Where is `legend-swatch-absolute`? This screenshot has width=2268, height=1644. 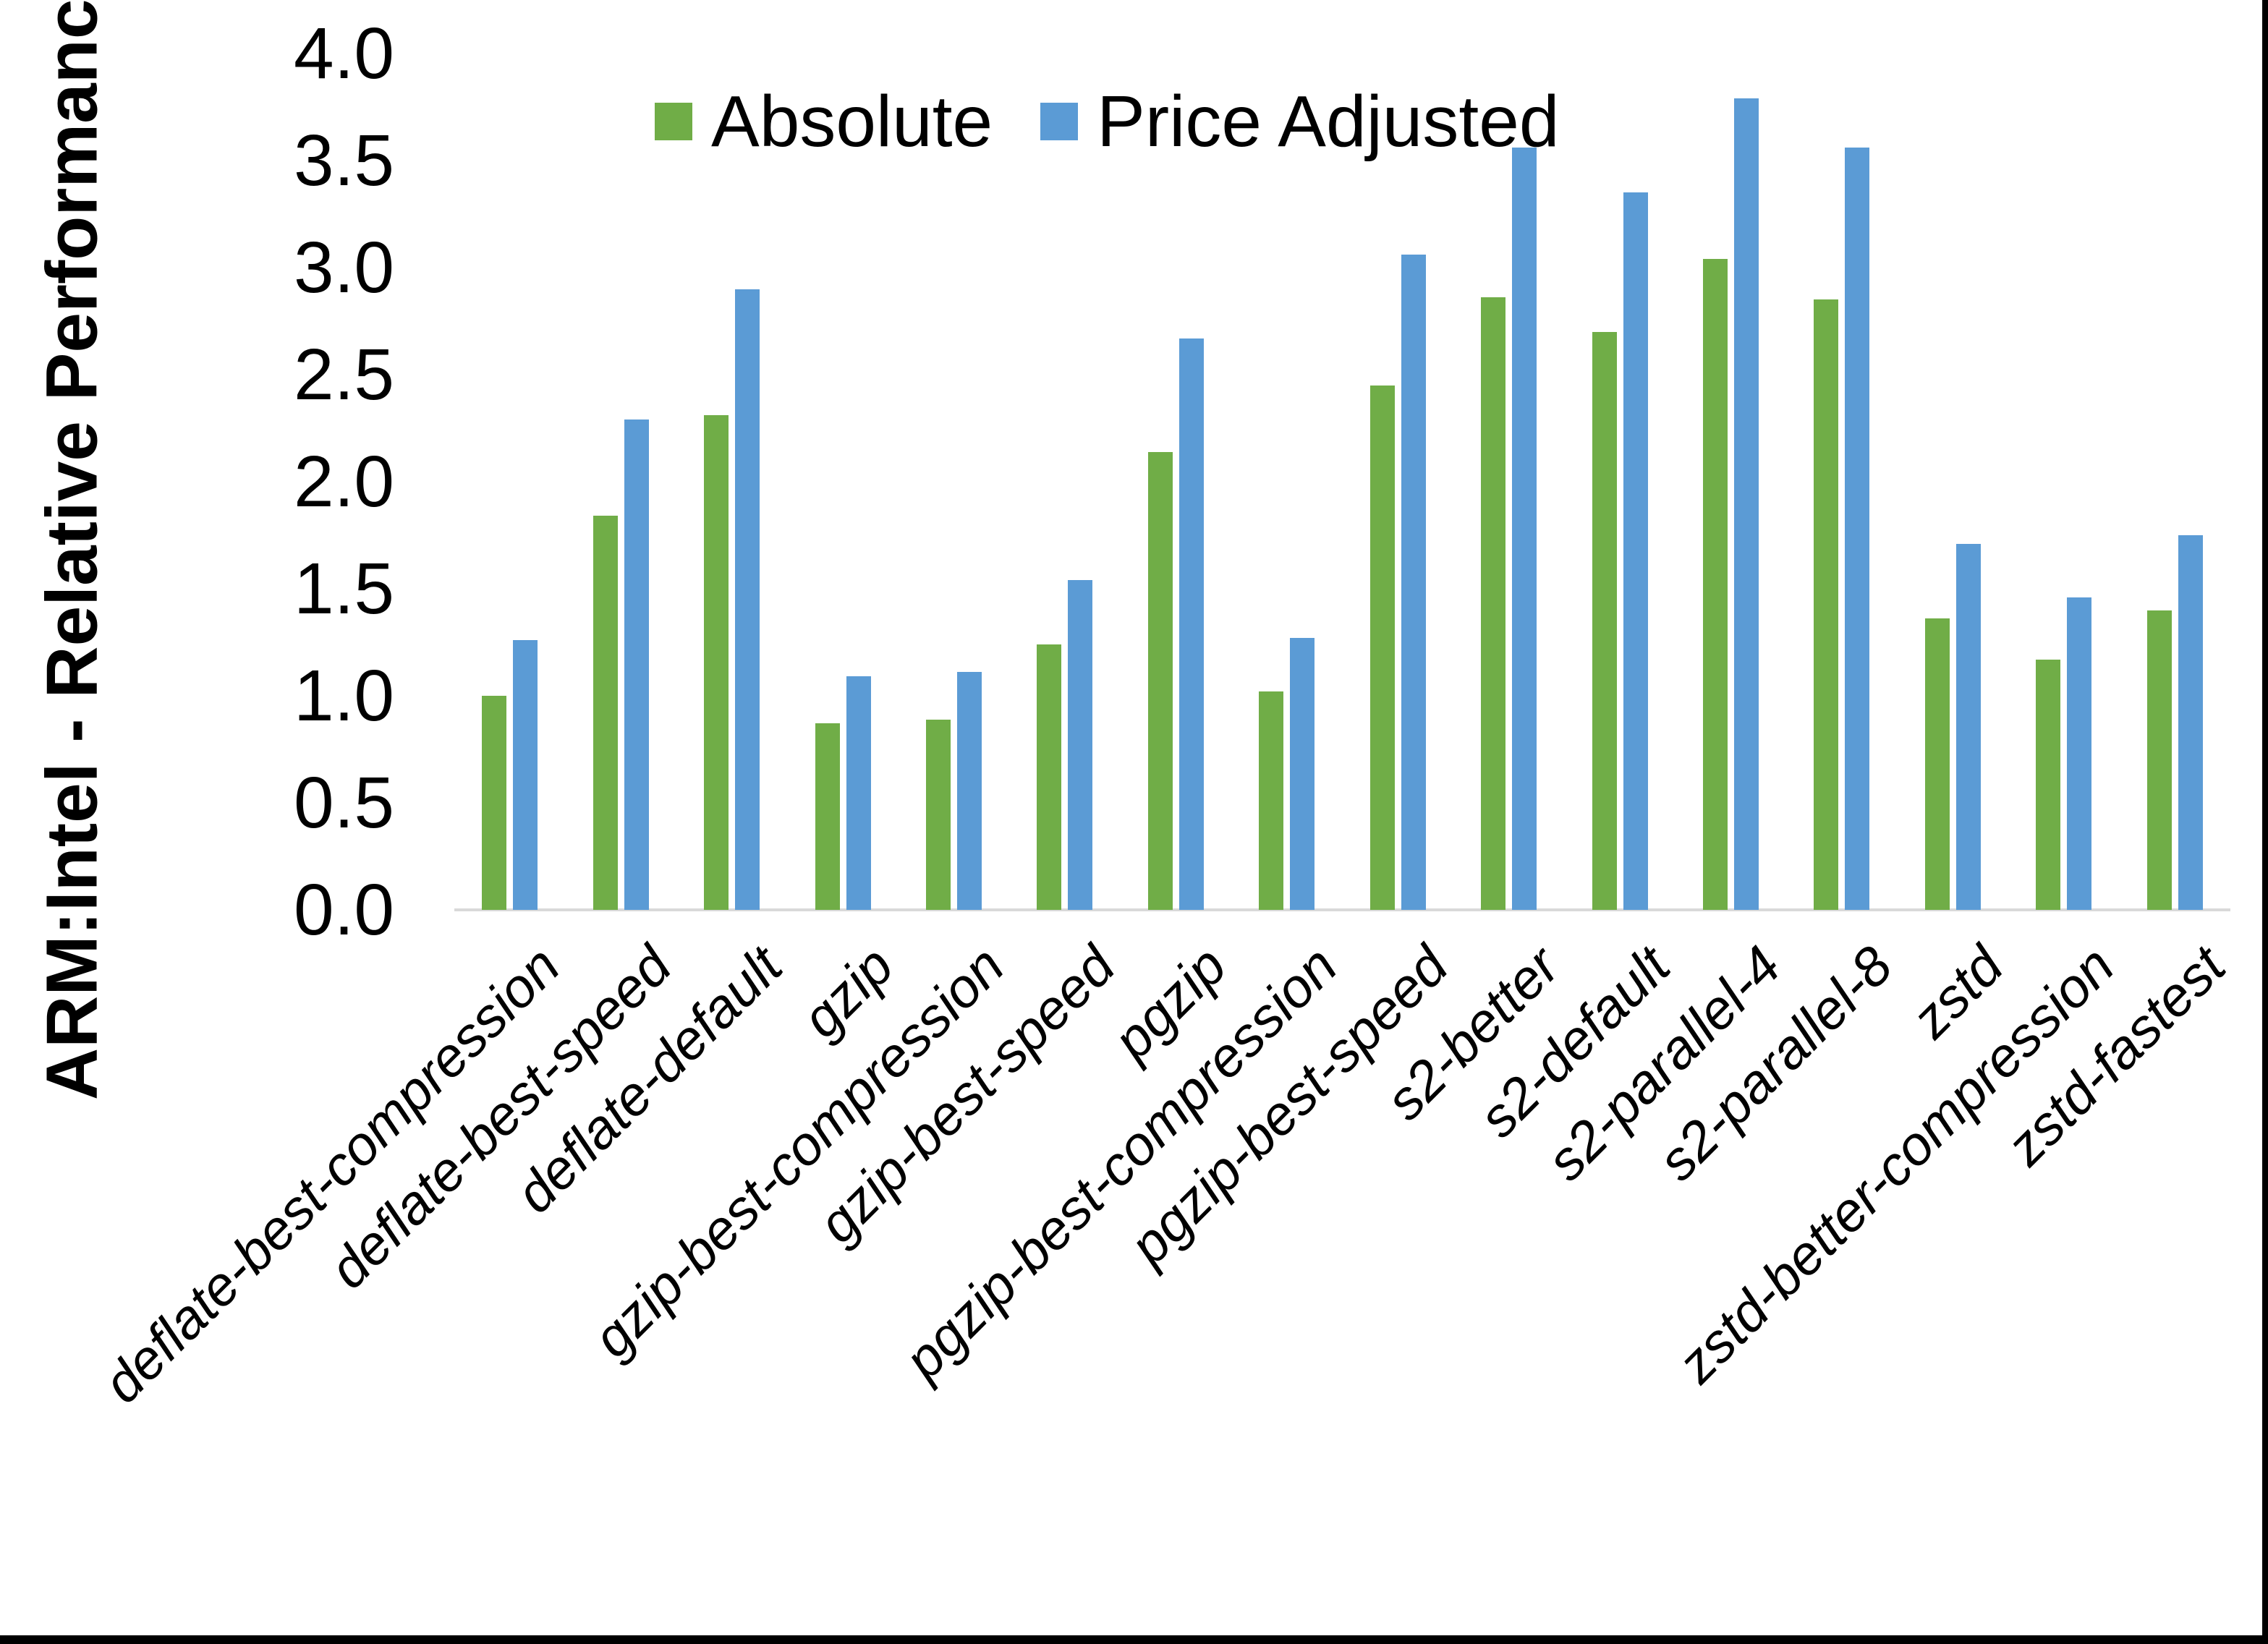 legend-swatch-absolute is located at coordinates (673, 121).